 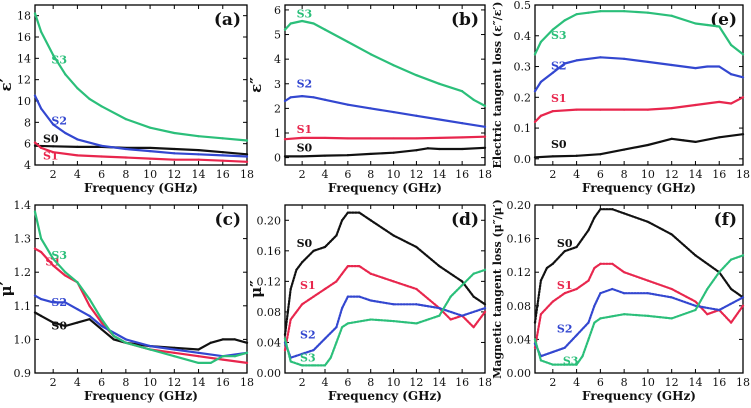 I want to click on y-tick-label: 1.1, so click(x=23, y=306).